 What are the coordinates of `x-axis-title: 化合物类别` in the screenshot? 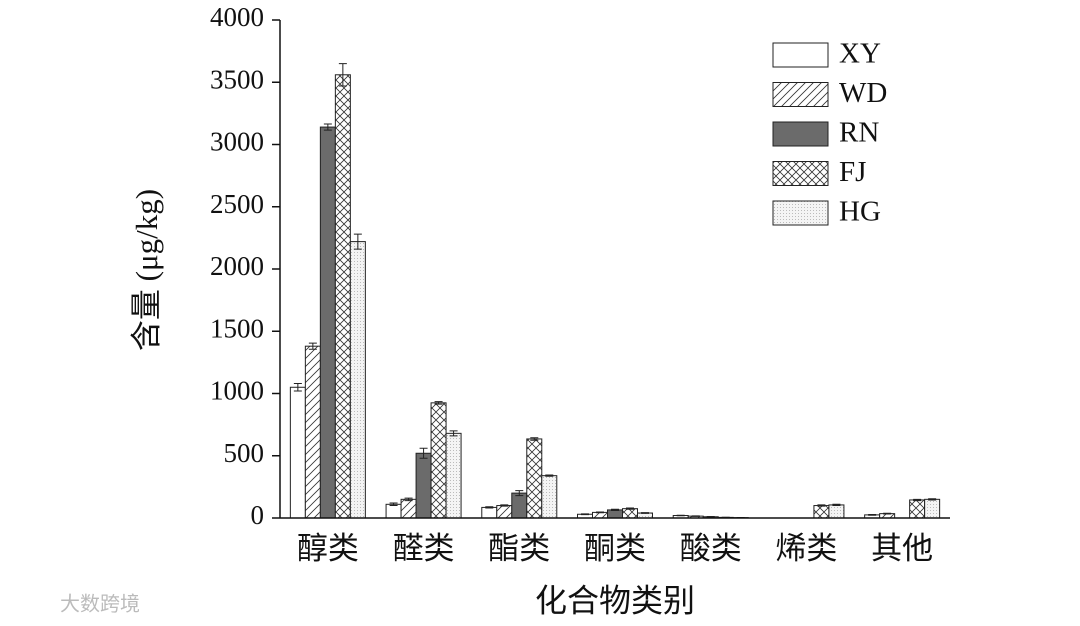 It's located at (615, 600).